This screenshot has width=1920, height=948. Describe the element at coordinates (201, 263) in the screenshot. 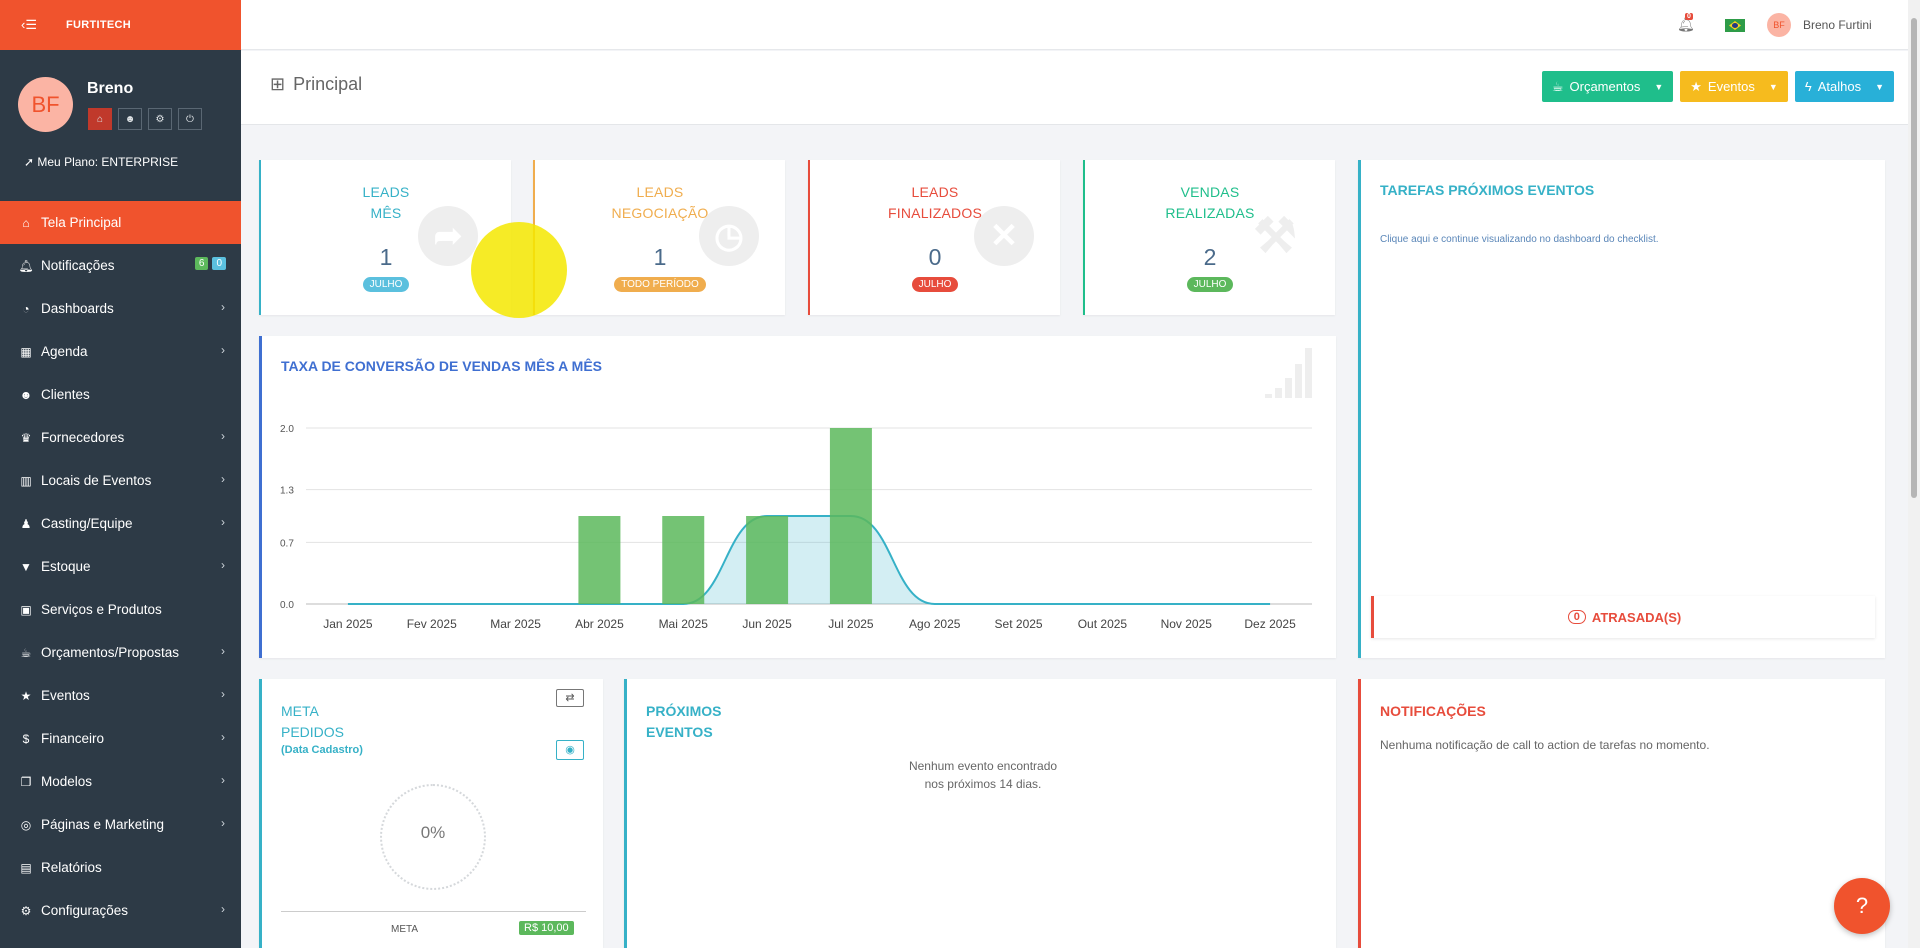

I see `count-badge: 6` at that location.